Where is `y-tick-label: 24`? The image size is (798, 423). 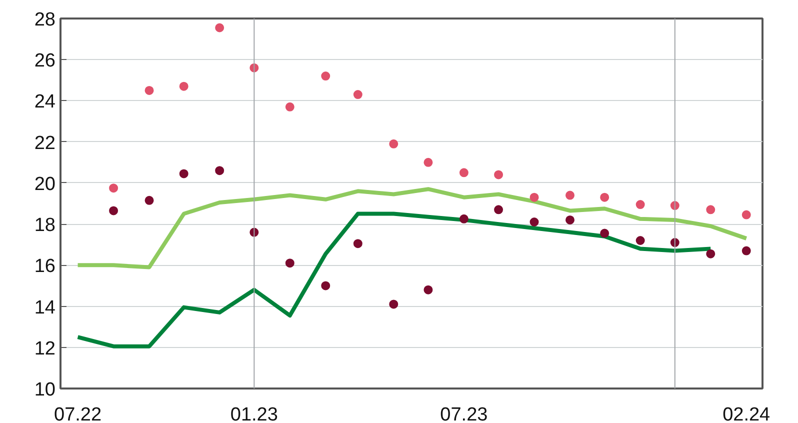 y-tick-label: 24 is located at coordinates (45, 102).